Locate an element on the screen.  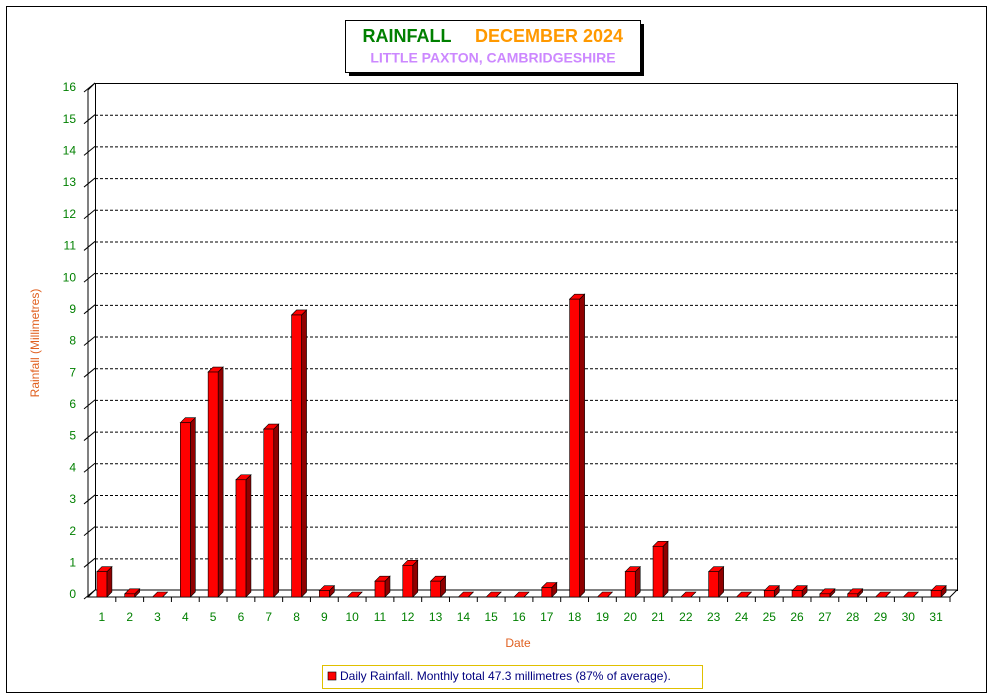
x-tick-label: 25 is located at coordinates (770, 617).